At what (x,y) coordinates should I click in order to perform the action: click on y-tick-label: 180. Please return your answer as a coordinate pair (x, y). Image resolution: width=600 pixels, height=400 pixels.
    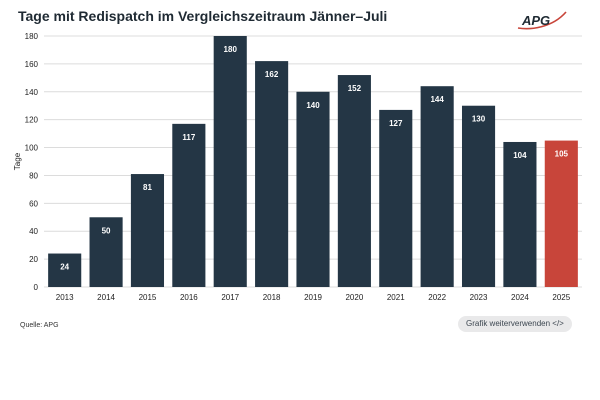
    Looking at the image, I should click on (32, 36).